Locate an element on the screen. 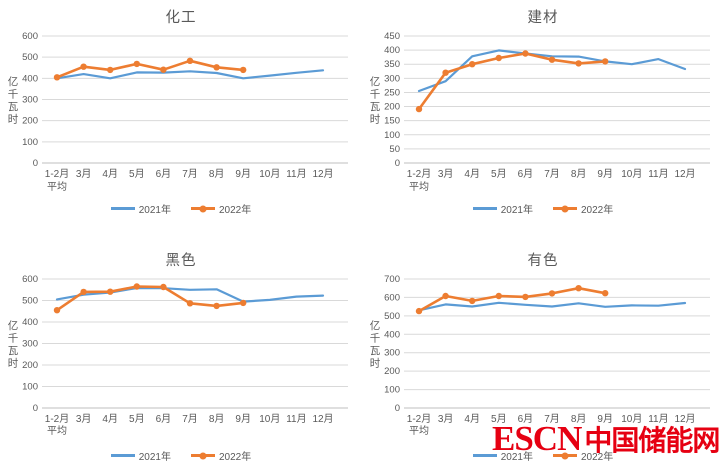 This screenshot has height=466, width=724. legend-item-2021: 2021年 is located at coordinates (502, 208).